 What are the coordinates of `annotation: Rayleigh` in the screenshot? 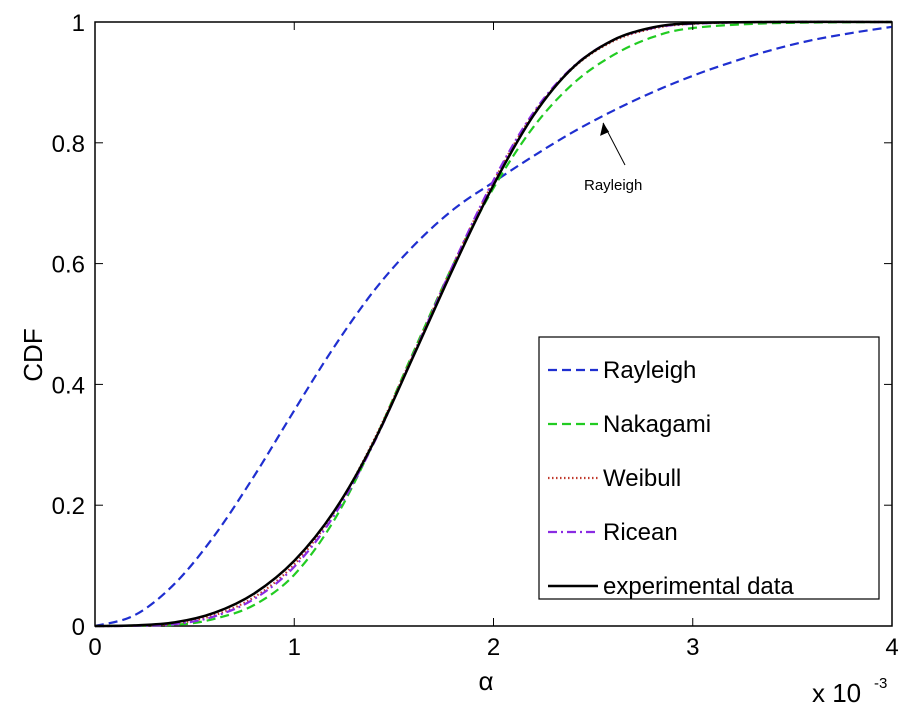 It's located at (613, 158).